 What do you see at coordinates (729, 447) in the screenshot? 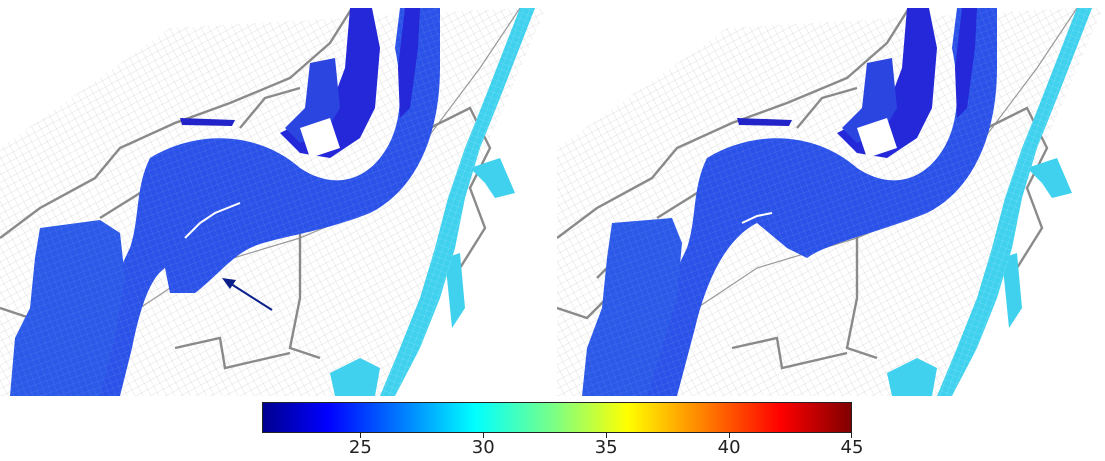
I see `colorbar-tick-label: 40` at bounding box center [729, 447].